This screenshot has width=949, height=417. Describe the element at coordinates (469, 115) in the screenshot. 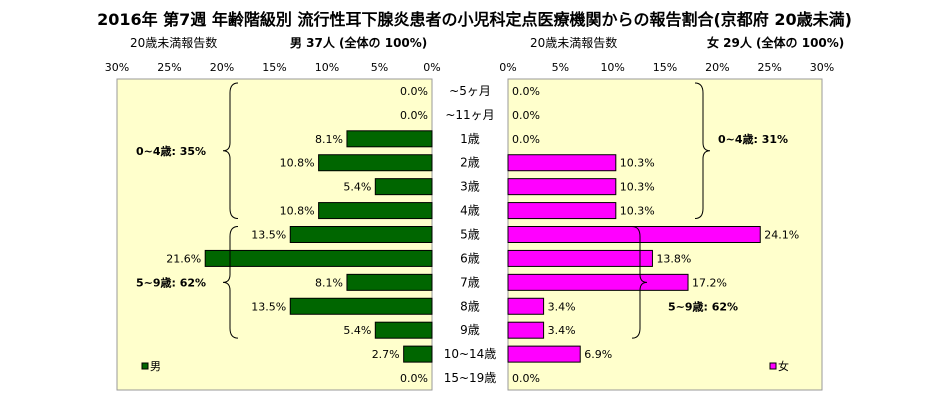

I see `age-label: ~11ヶ月` at that location.